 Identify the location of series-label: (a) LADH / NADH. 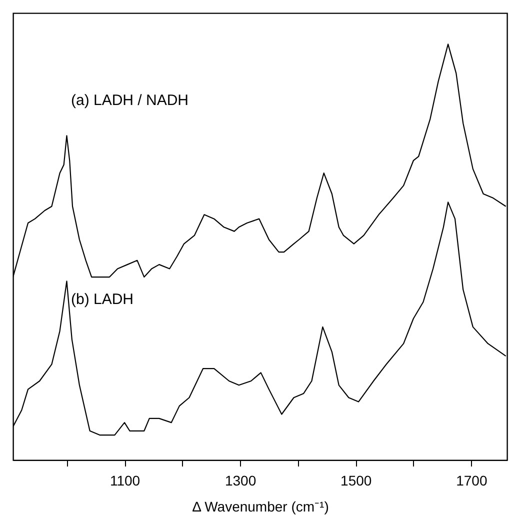
(130, 100).